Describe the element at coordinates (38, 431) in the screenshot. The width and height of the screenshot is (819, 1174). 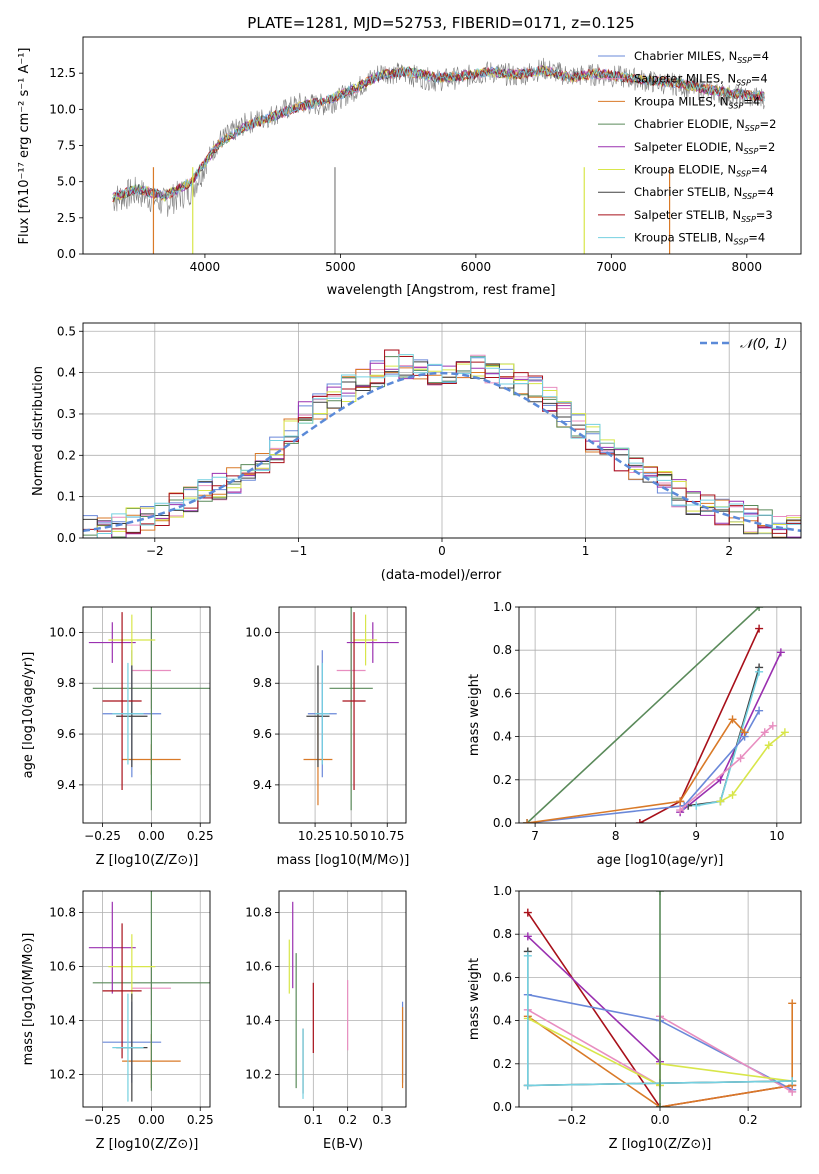
I see `residual-ylabel: Normed distribution` at that location.